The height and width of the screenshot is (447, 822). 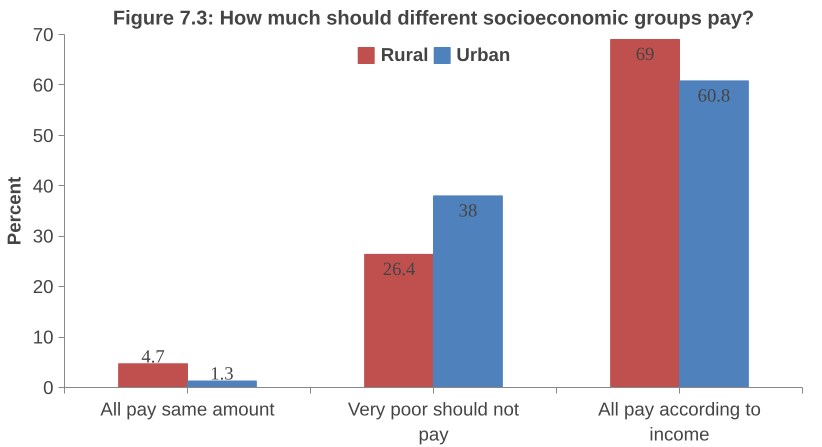 I want to click on y-tick-label: 50, so click(x=43, y=135).